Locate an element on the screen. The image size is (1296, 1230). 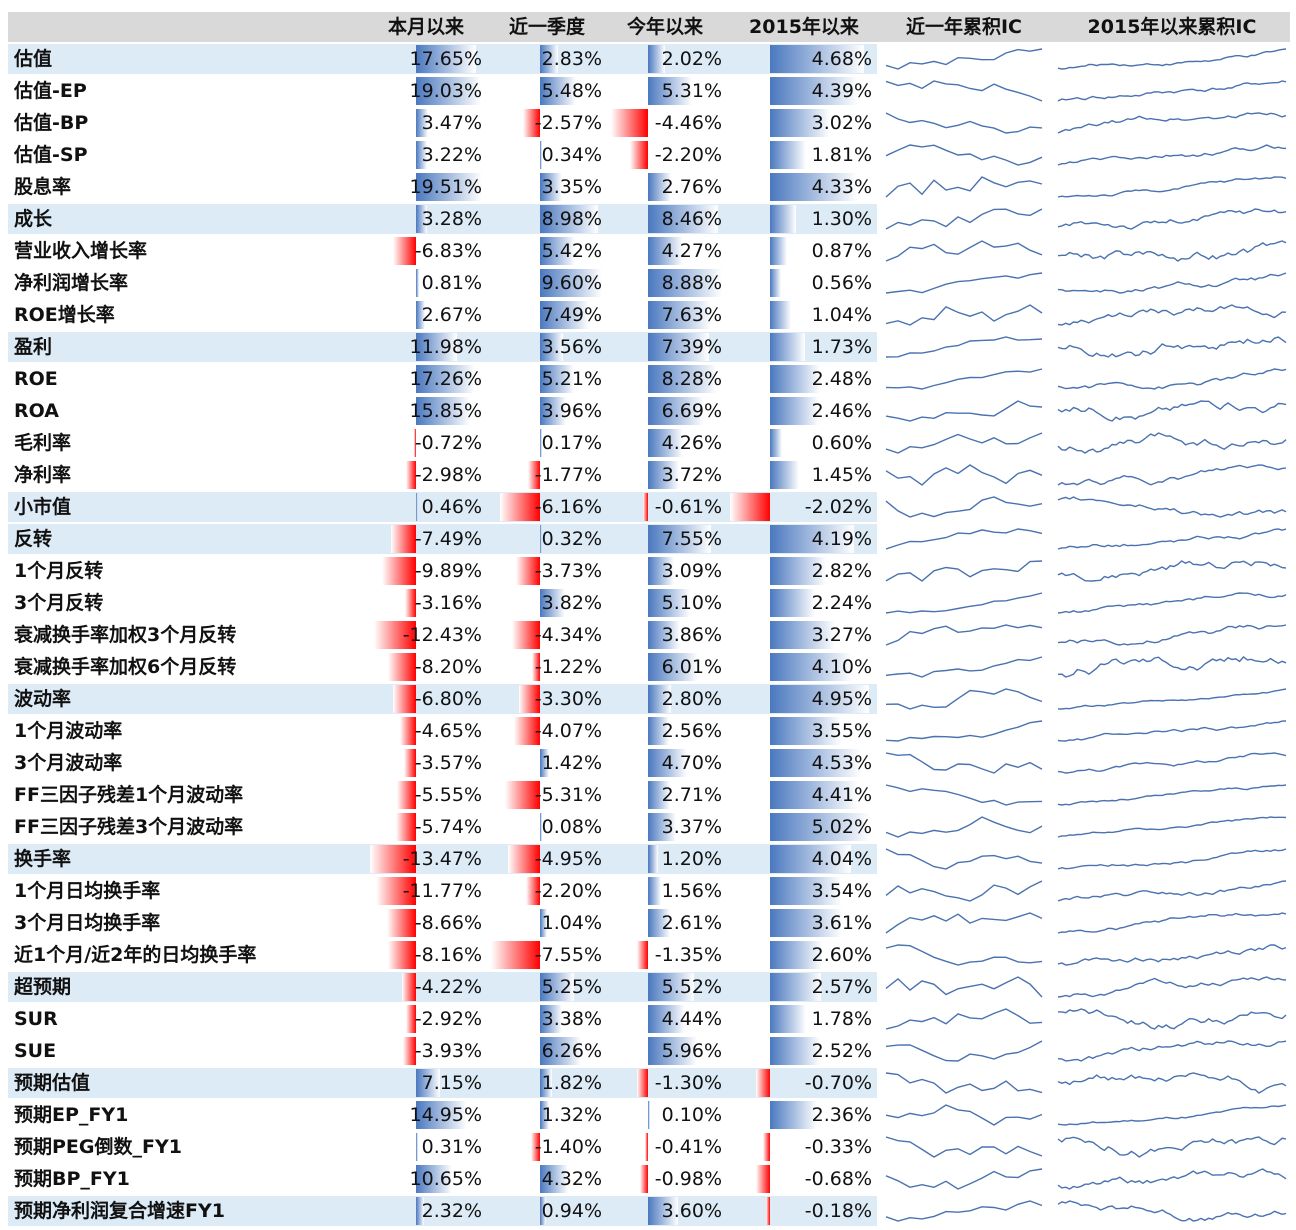
value-cell: 1.04% is located at coordinates (841, 315).